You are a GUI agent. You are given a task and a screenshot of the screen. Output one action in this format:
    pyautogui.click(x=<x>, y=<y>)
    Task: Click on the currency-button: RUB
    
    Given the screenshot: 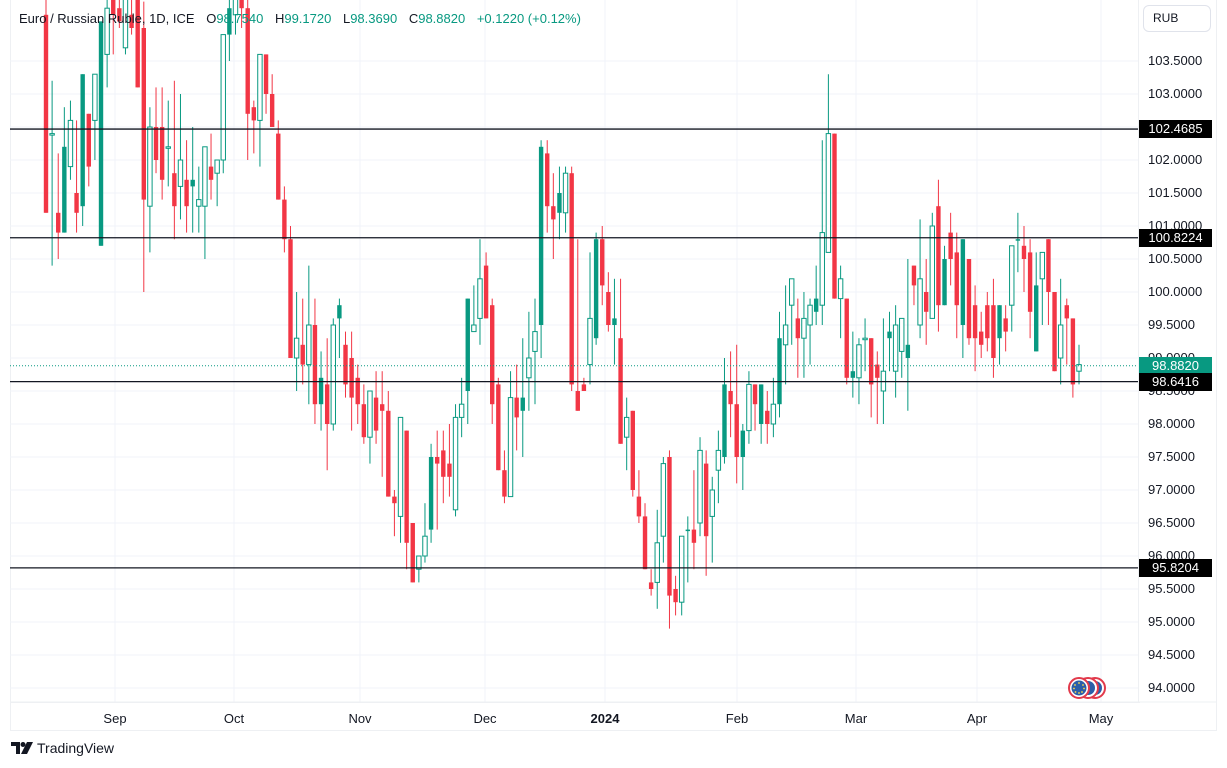 What is the action you would take?
    pyautogui.click(x=1177, y=18)
    